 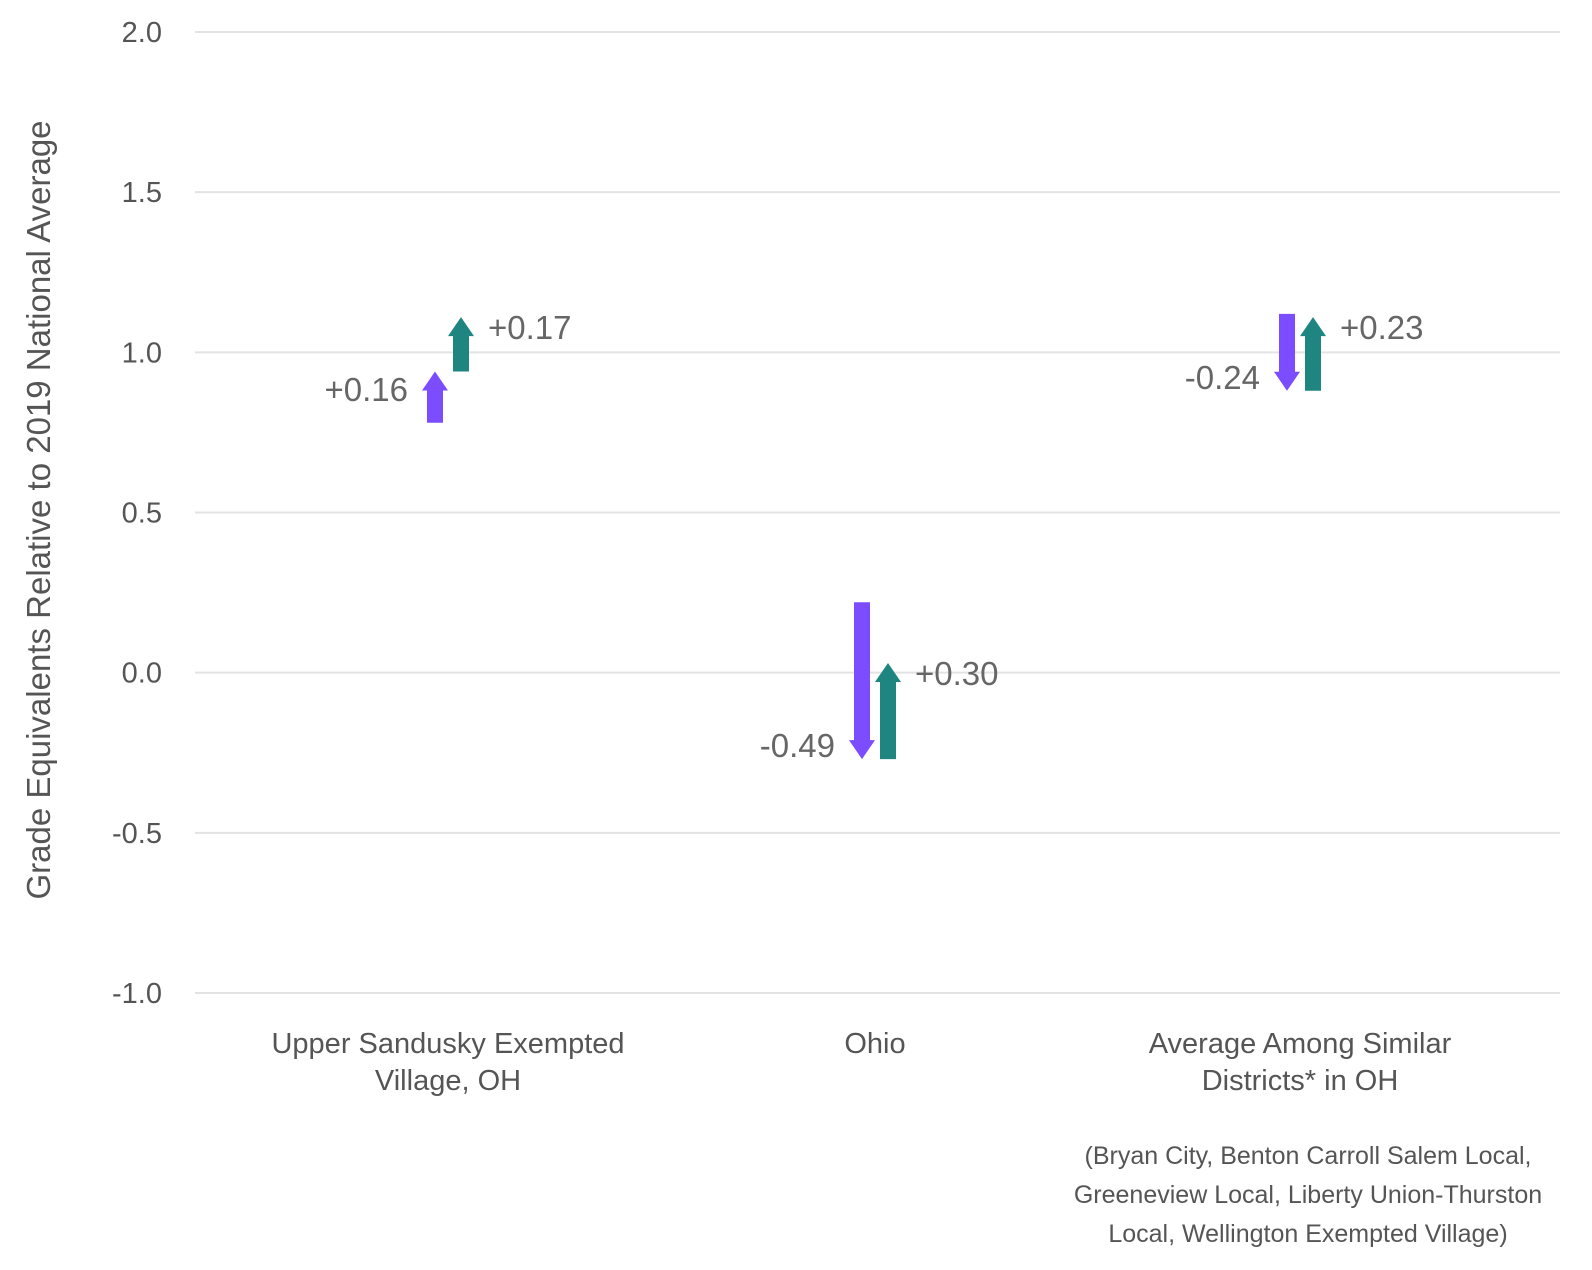 What do you see at coordinates (448, 1081) in the screenshot?
I see `category-label: Village, OH` at bounding box center [448, 1081].